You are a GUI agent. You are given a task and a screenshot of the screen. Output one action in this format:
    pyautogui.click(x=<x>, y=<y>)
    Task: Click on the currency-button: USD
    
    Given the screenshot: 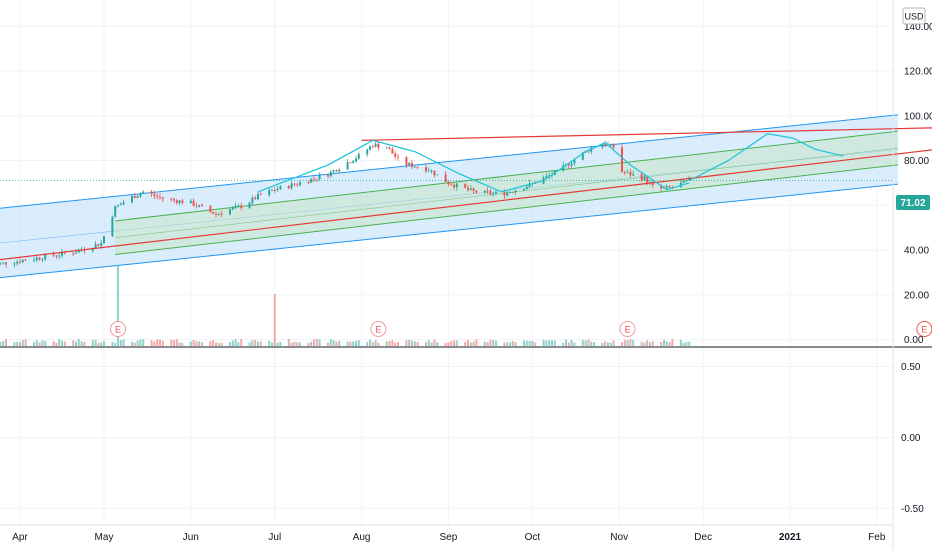 What is the action you would take?
    pyautogui.click(x=914, y=16)
    